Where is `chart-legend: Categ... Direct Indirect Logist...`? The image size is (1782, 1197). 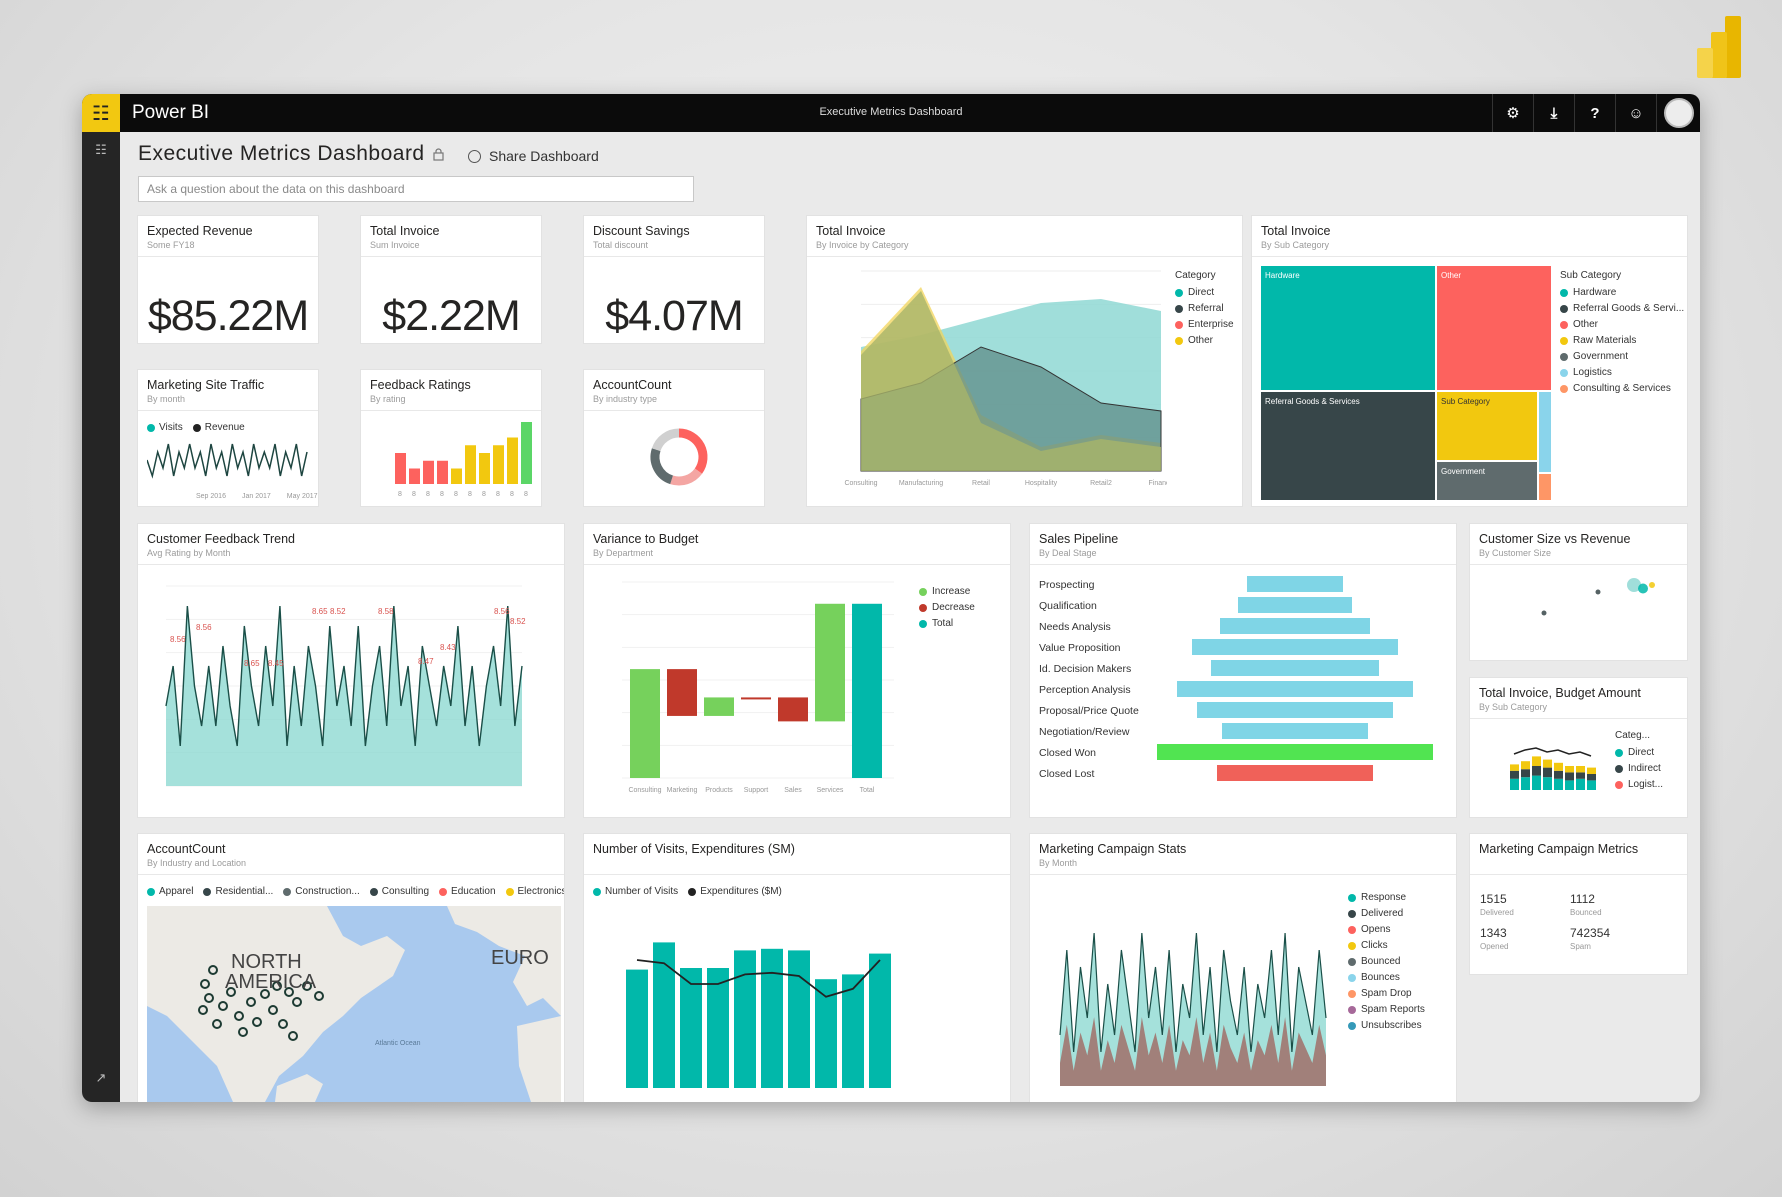
chart-legend: Categ... Direct Indirect Logist... is located at coordinates (1639, 762).